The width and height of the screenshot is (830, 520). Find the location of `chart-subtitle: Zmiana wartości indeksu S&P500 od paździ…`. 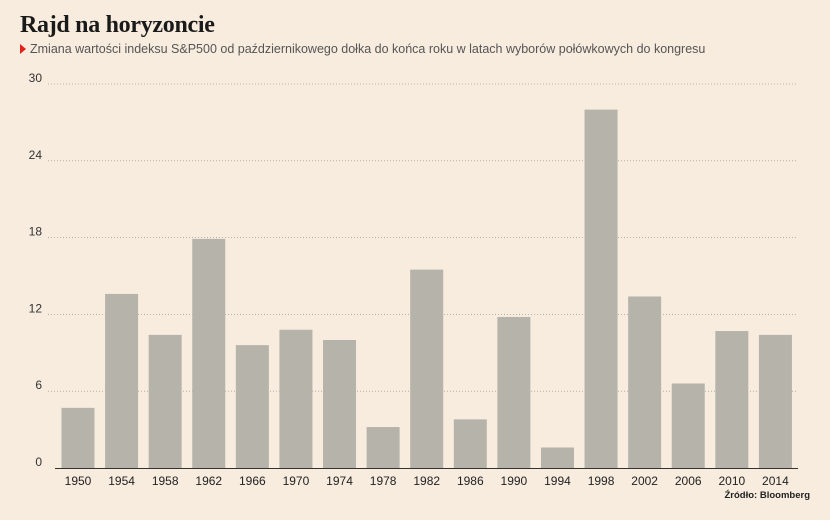

chart-subtitle: Zmiana wartości indeksu S&P500 od paździ… is located at coordinates (362, 49).